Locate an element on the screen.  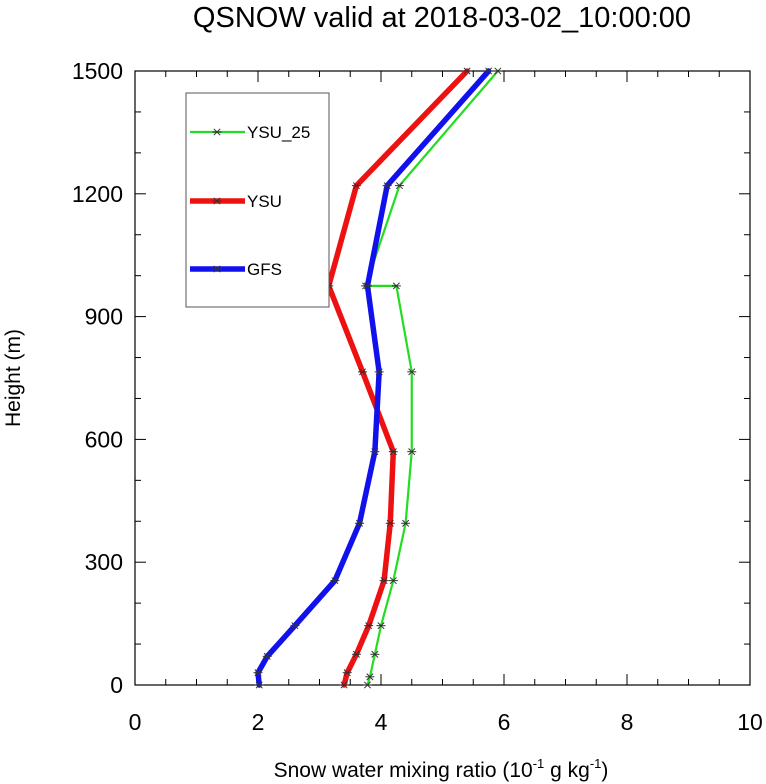
y-tick-label: 0 is located at coordinates (116, 685).